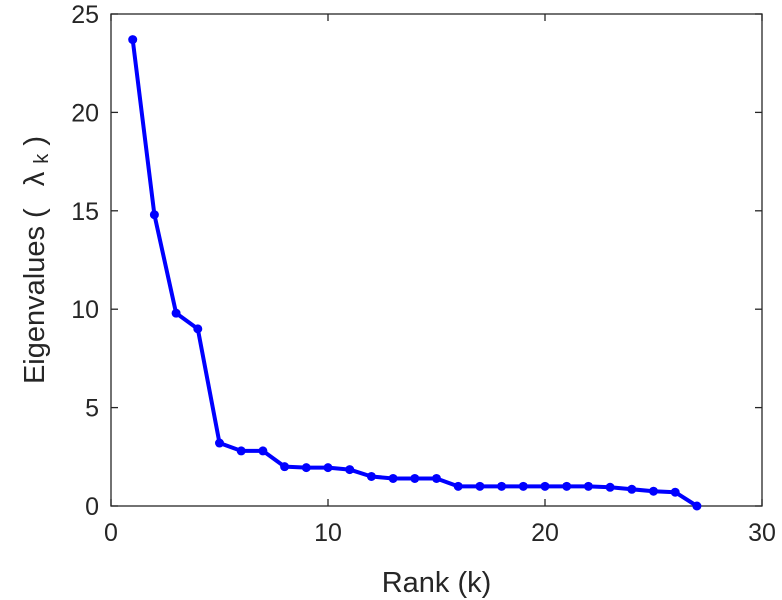 This screenshot has height=600, width=782. I want to click on y-axis-label-main: Eigenvalues (, so click(35, 296).